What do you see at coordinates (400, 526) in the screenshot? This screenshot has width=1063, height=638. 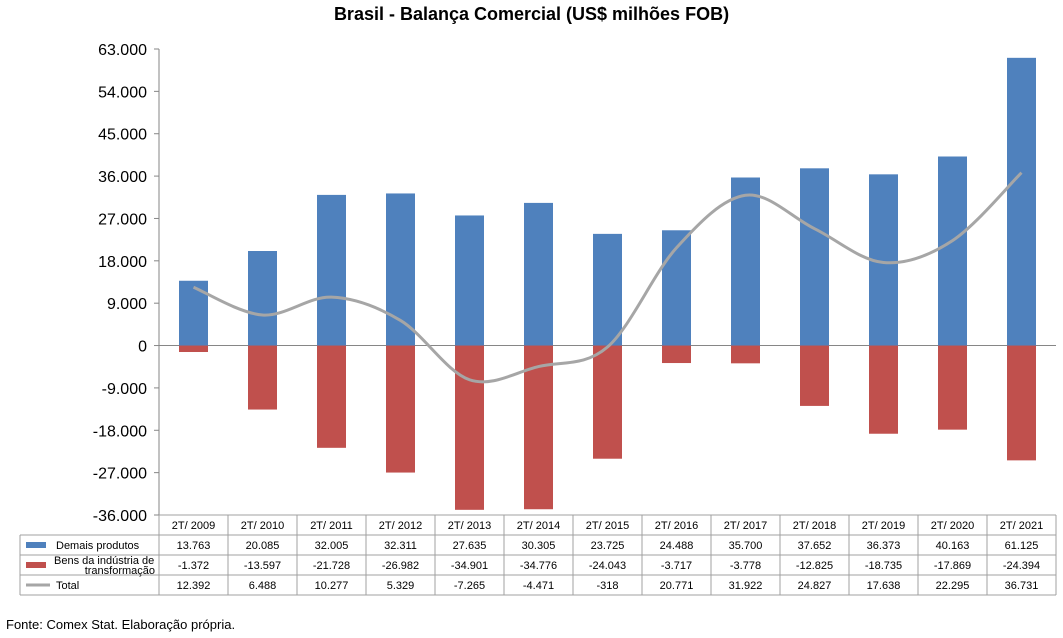 I see `x-category-label: 2T/ 2012` at bounding box center [400, 526].